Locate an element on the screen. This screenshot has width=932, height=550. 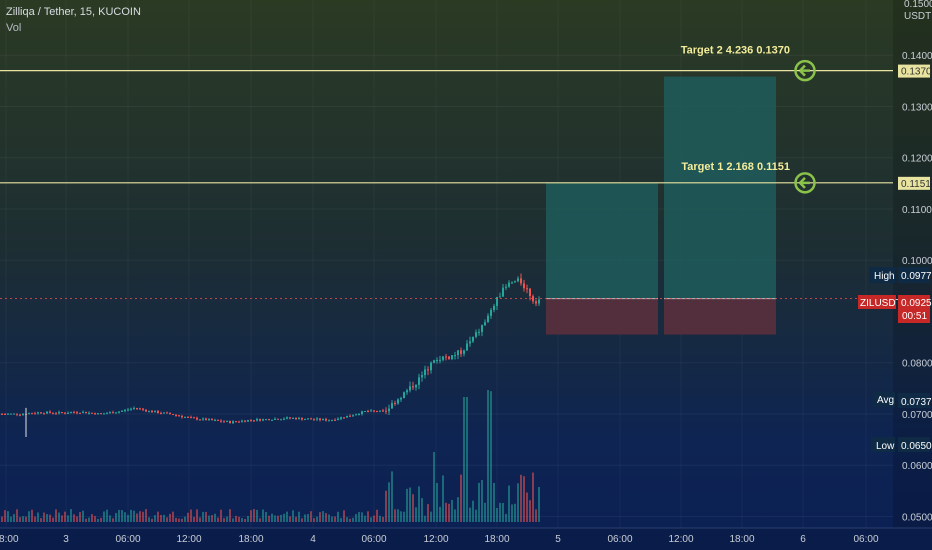
price-tick-label: 0.1300 is located at coordinates (917, 107).